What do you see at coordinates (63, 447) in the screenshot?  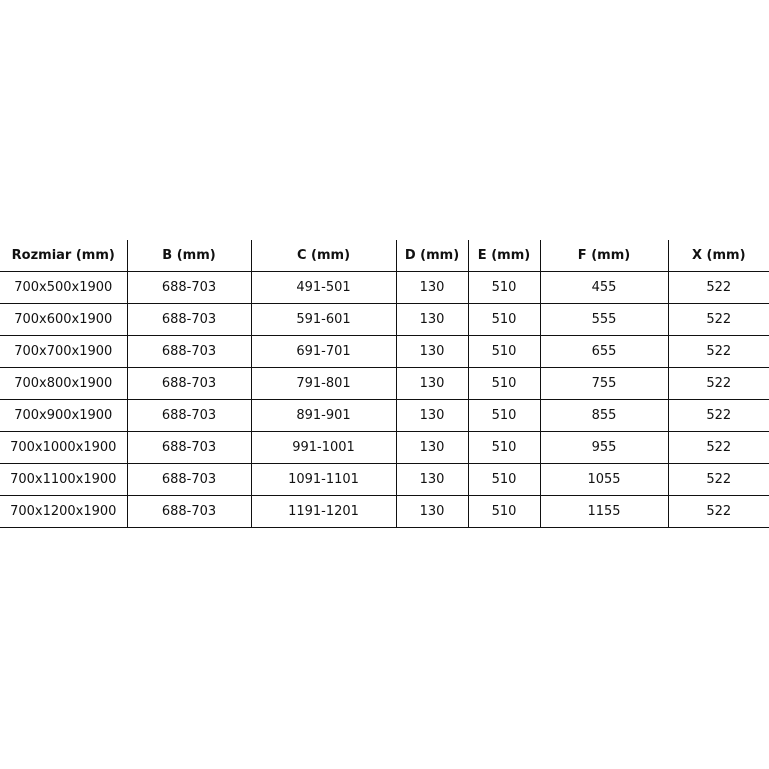 I see `table-cell: 700x1000x1900` at bounding box center [63, 447].